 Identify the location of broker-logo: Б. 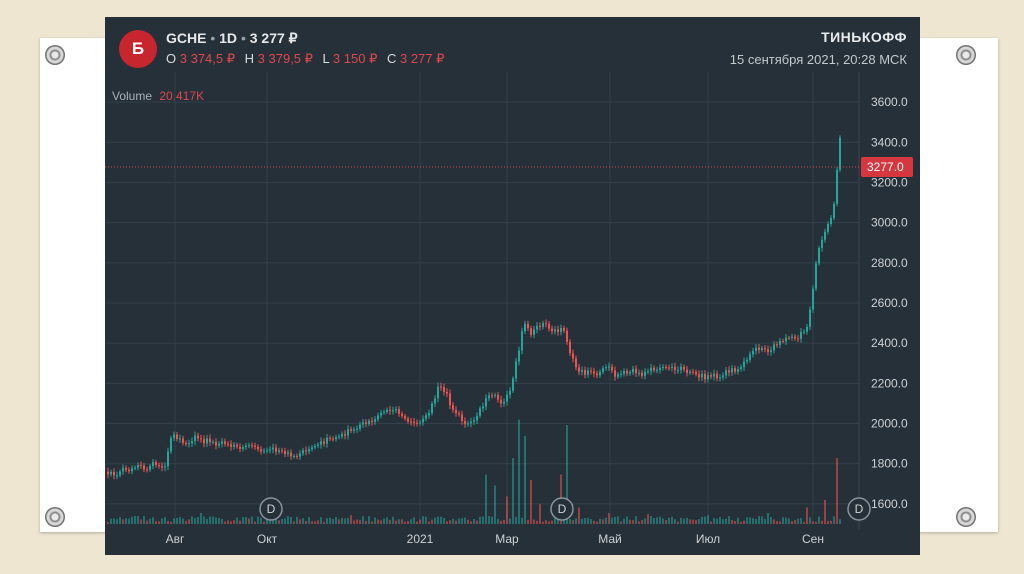
(138, 49).